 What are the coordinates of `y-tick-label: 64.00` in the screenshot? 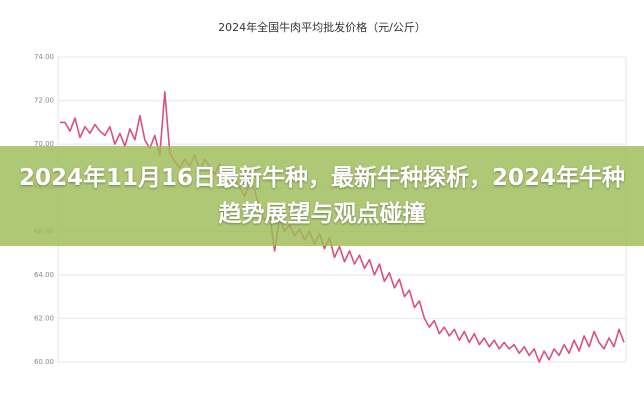 It's located at (44, 275).